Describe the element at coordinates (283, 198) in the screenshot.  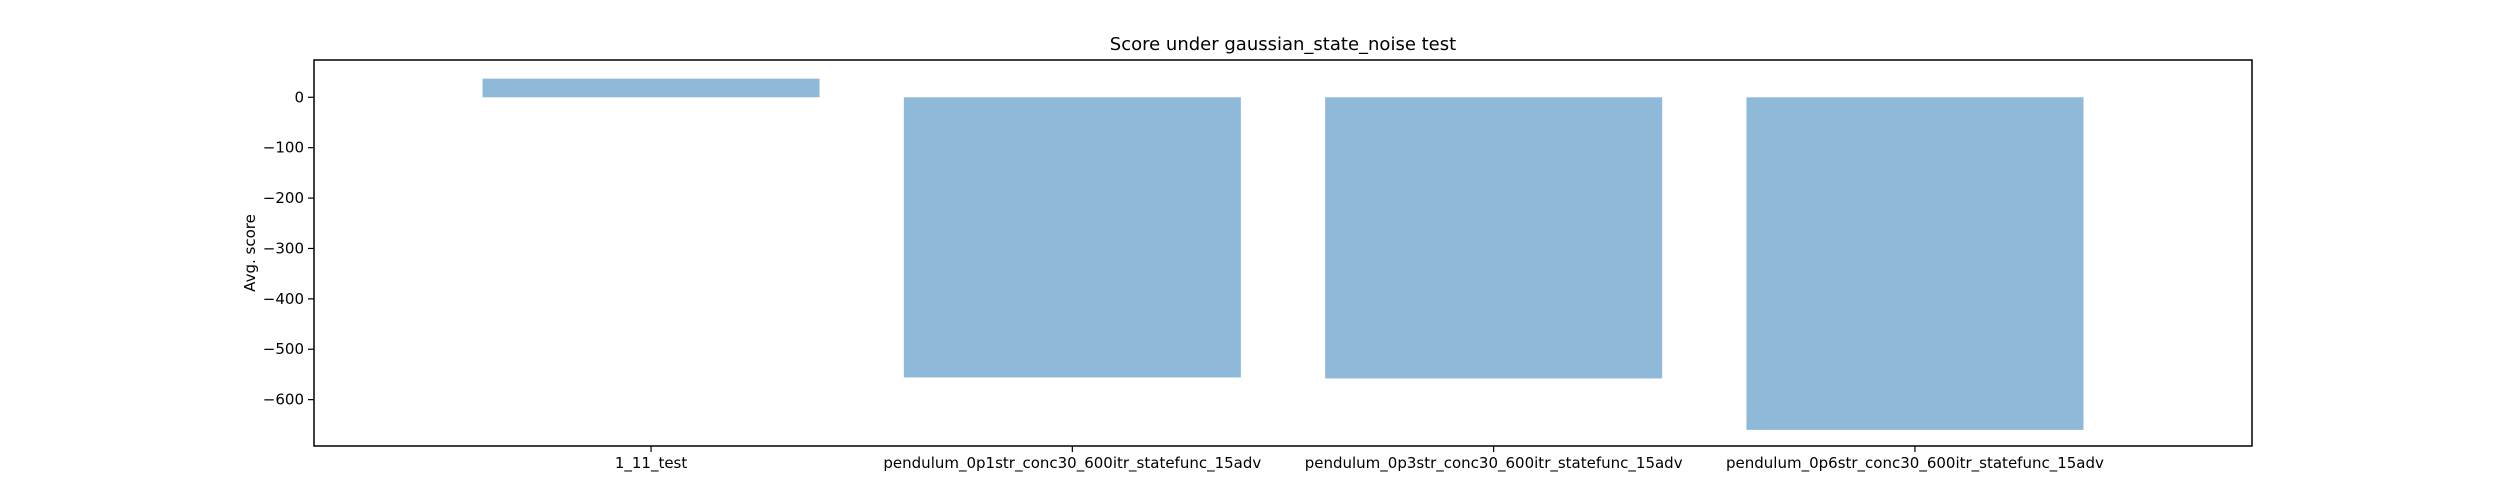
I see `y-tick-label: −200` at that location.